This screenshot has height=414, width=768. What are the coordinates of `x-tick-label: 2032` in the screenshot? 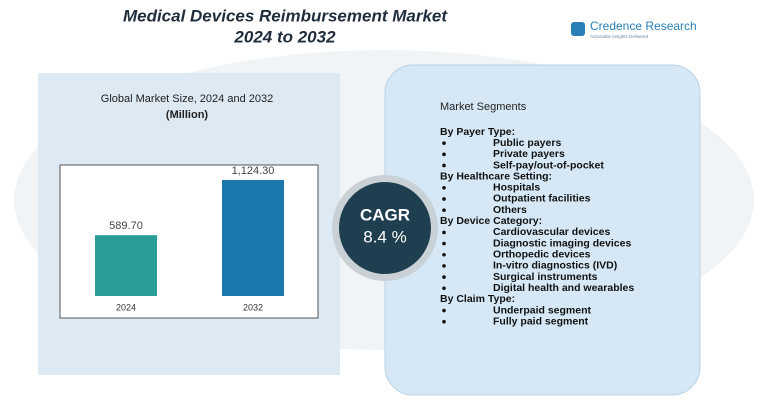 It's located at (253, 307).